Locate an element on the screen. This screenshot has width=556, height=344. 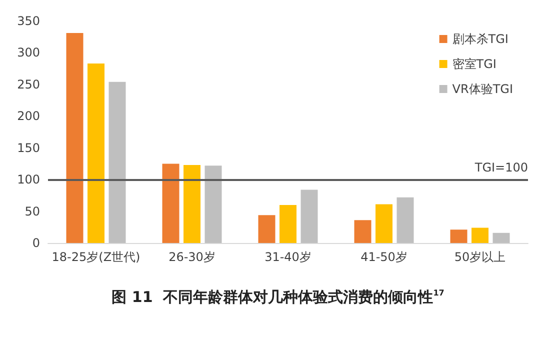
y-tick-label: 250 is located at coordinates (28, 84).